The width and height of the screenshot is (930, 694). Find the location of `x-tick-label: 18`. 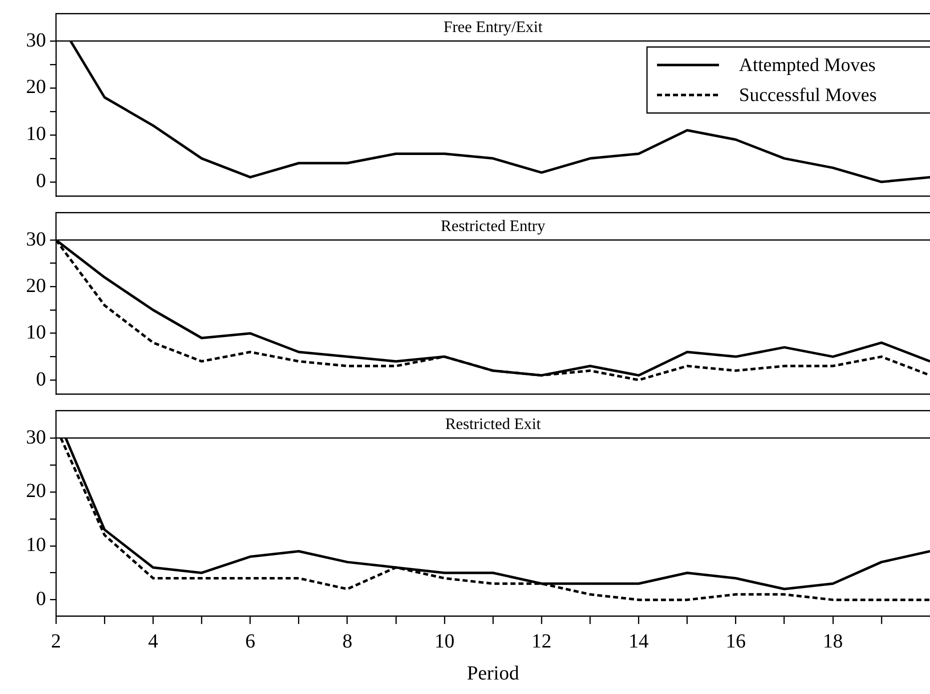

x-tick-label: 18 is located at coordinates (832, 641).